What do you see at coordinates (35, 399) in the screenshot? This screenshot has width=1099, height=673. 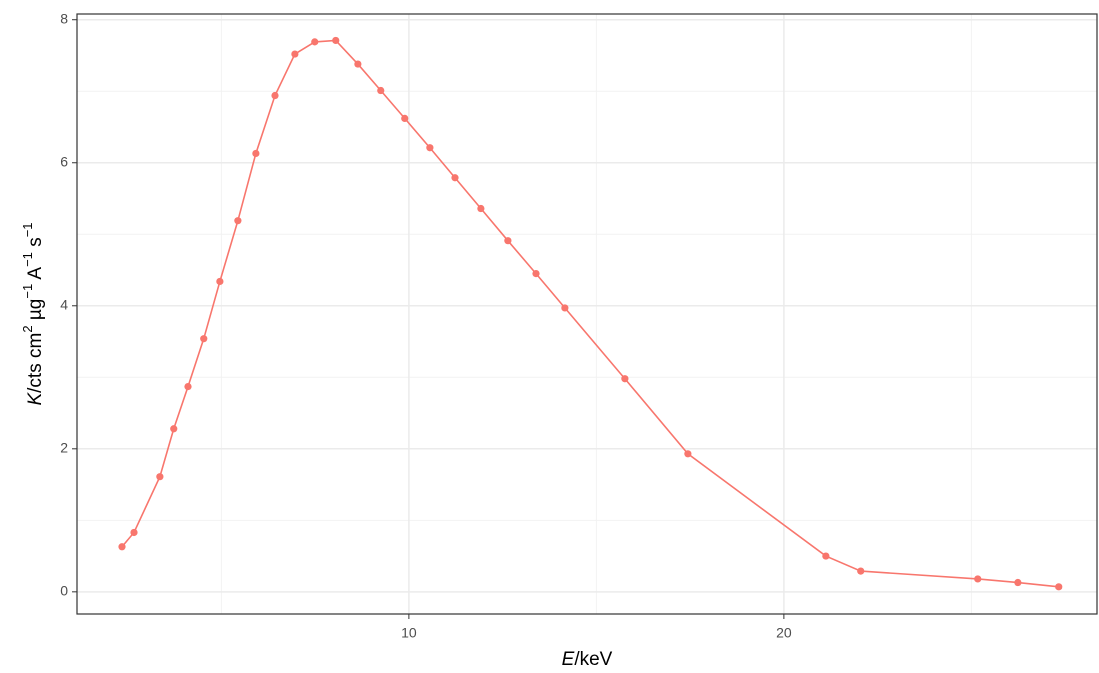 I see `y-axis-title-part: K` at bounding box center [35, 399].